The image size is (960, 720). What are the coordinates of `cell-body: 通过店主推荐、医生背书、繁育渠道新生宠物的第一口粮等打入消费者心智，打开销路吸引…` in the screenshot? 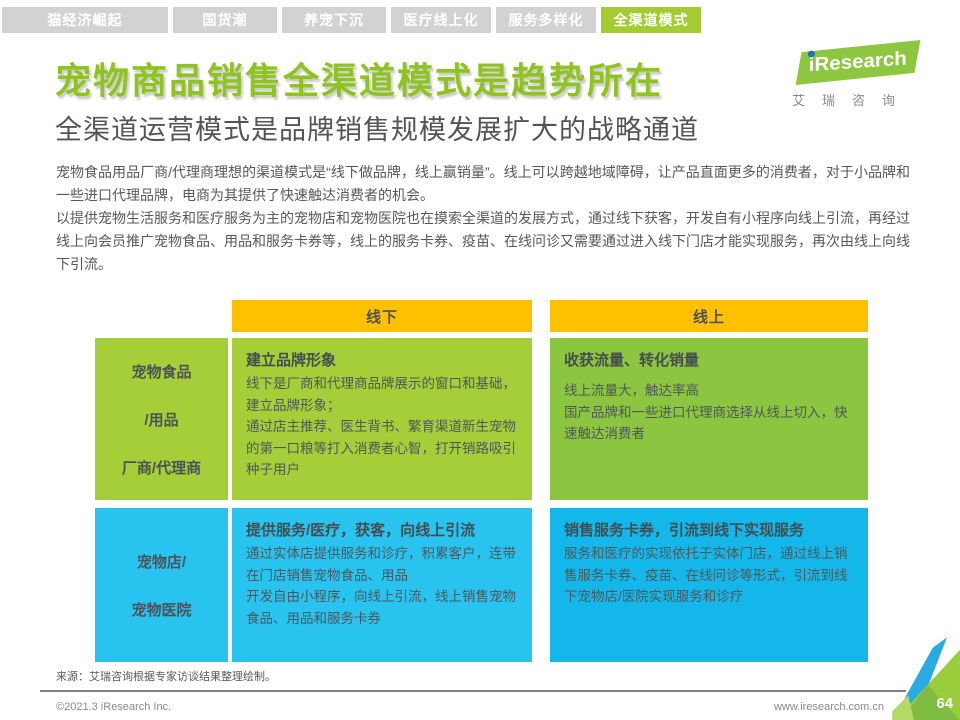 It's located at (381, 448).